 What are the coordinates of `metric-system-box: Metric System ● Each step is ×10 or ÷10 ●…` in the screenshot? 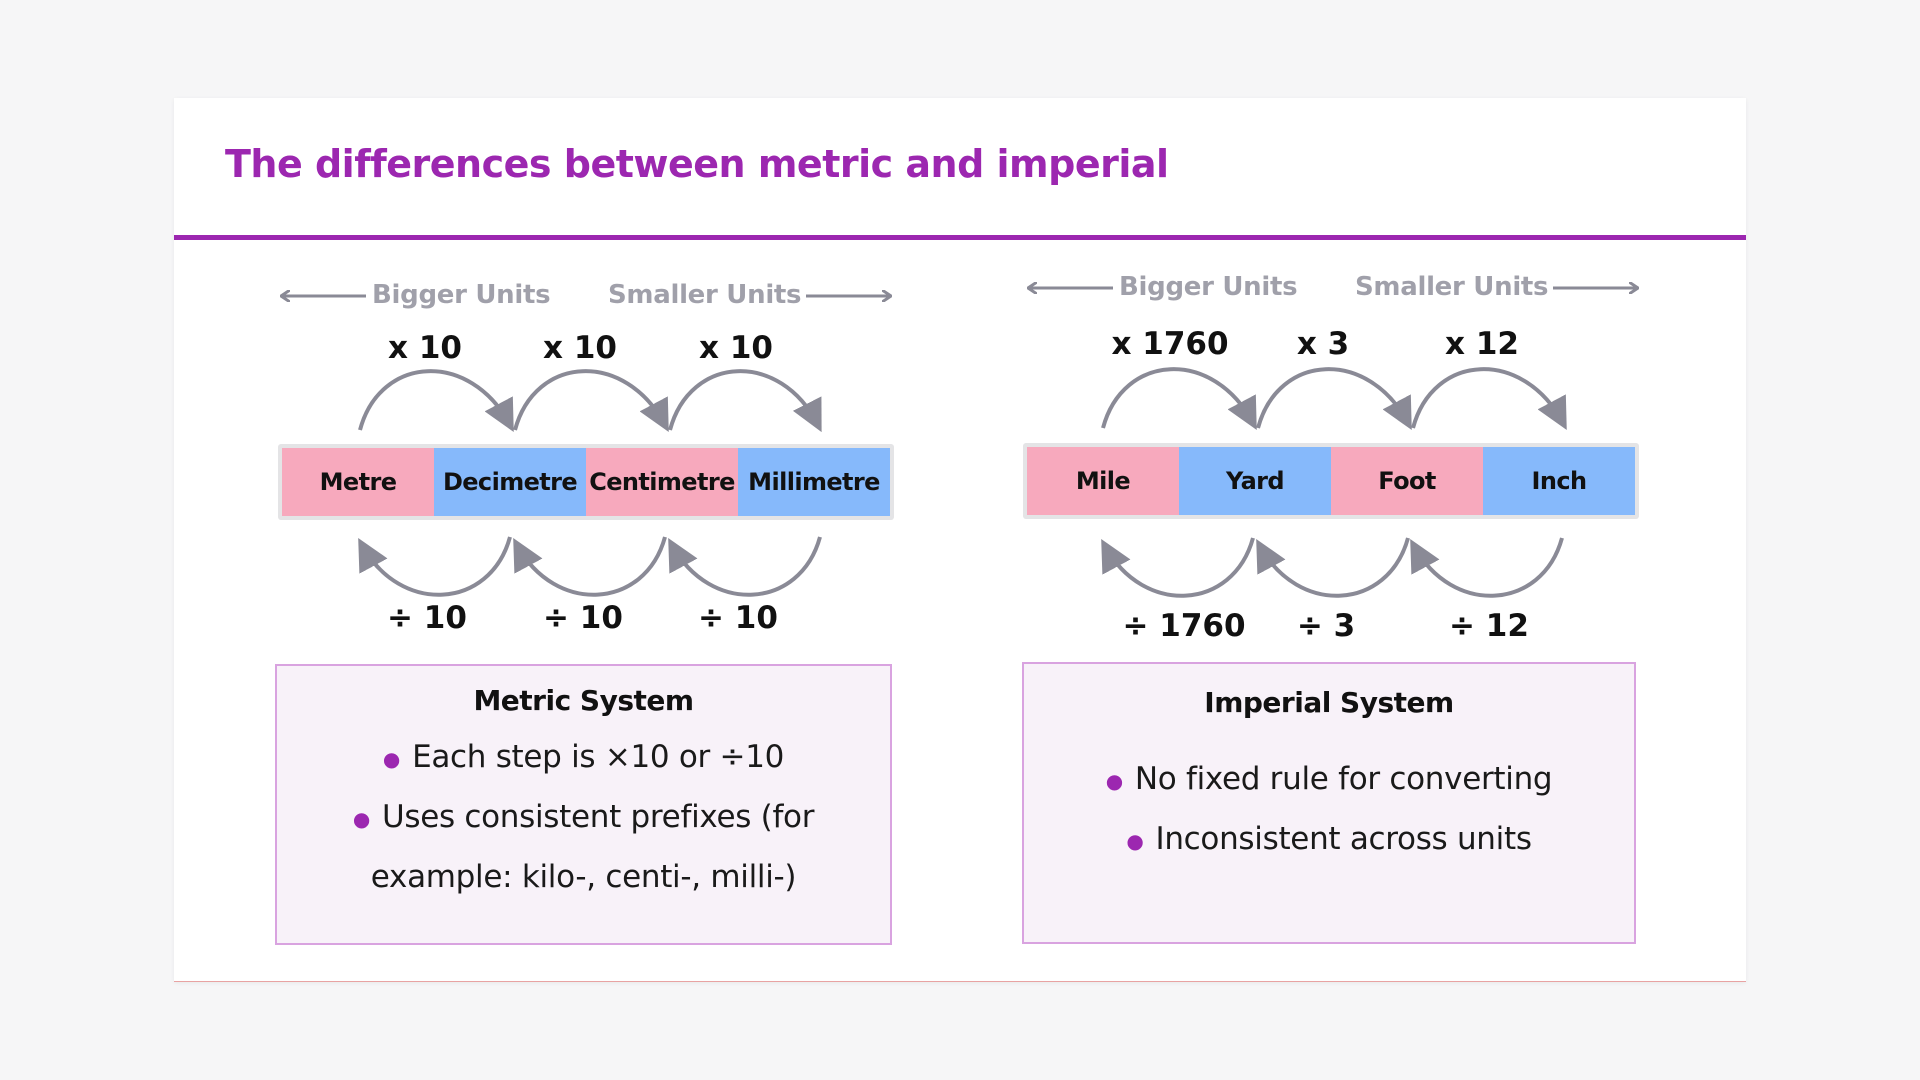 It's located at (583, 804).